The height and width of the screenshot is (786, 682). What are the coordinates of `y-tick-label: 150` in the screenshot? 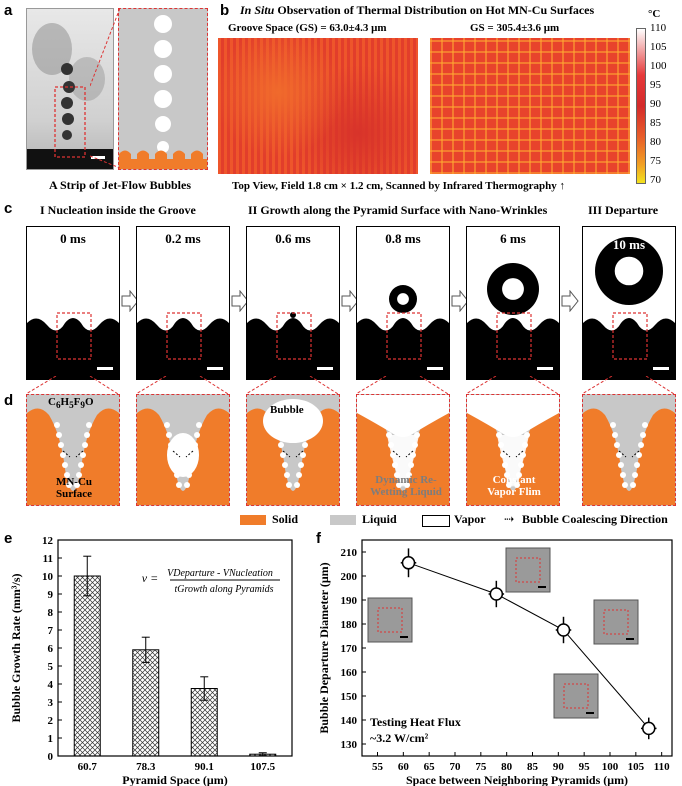 It's located at (349, 697).